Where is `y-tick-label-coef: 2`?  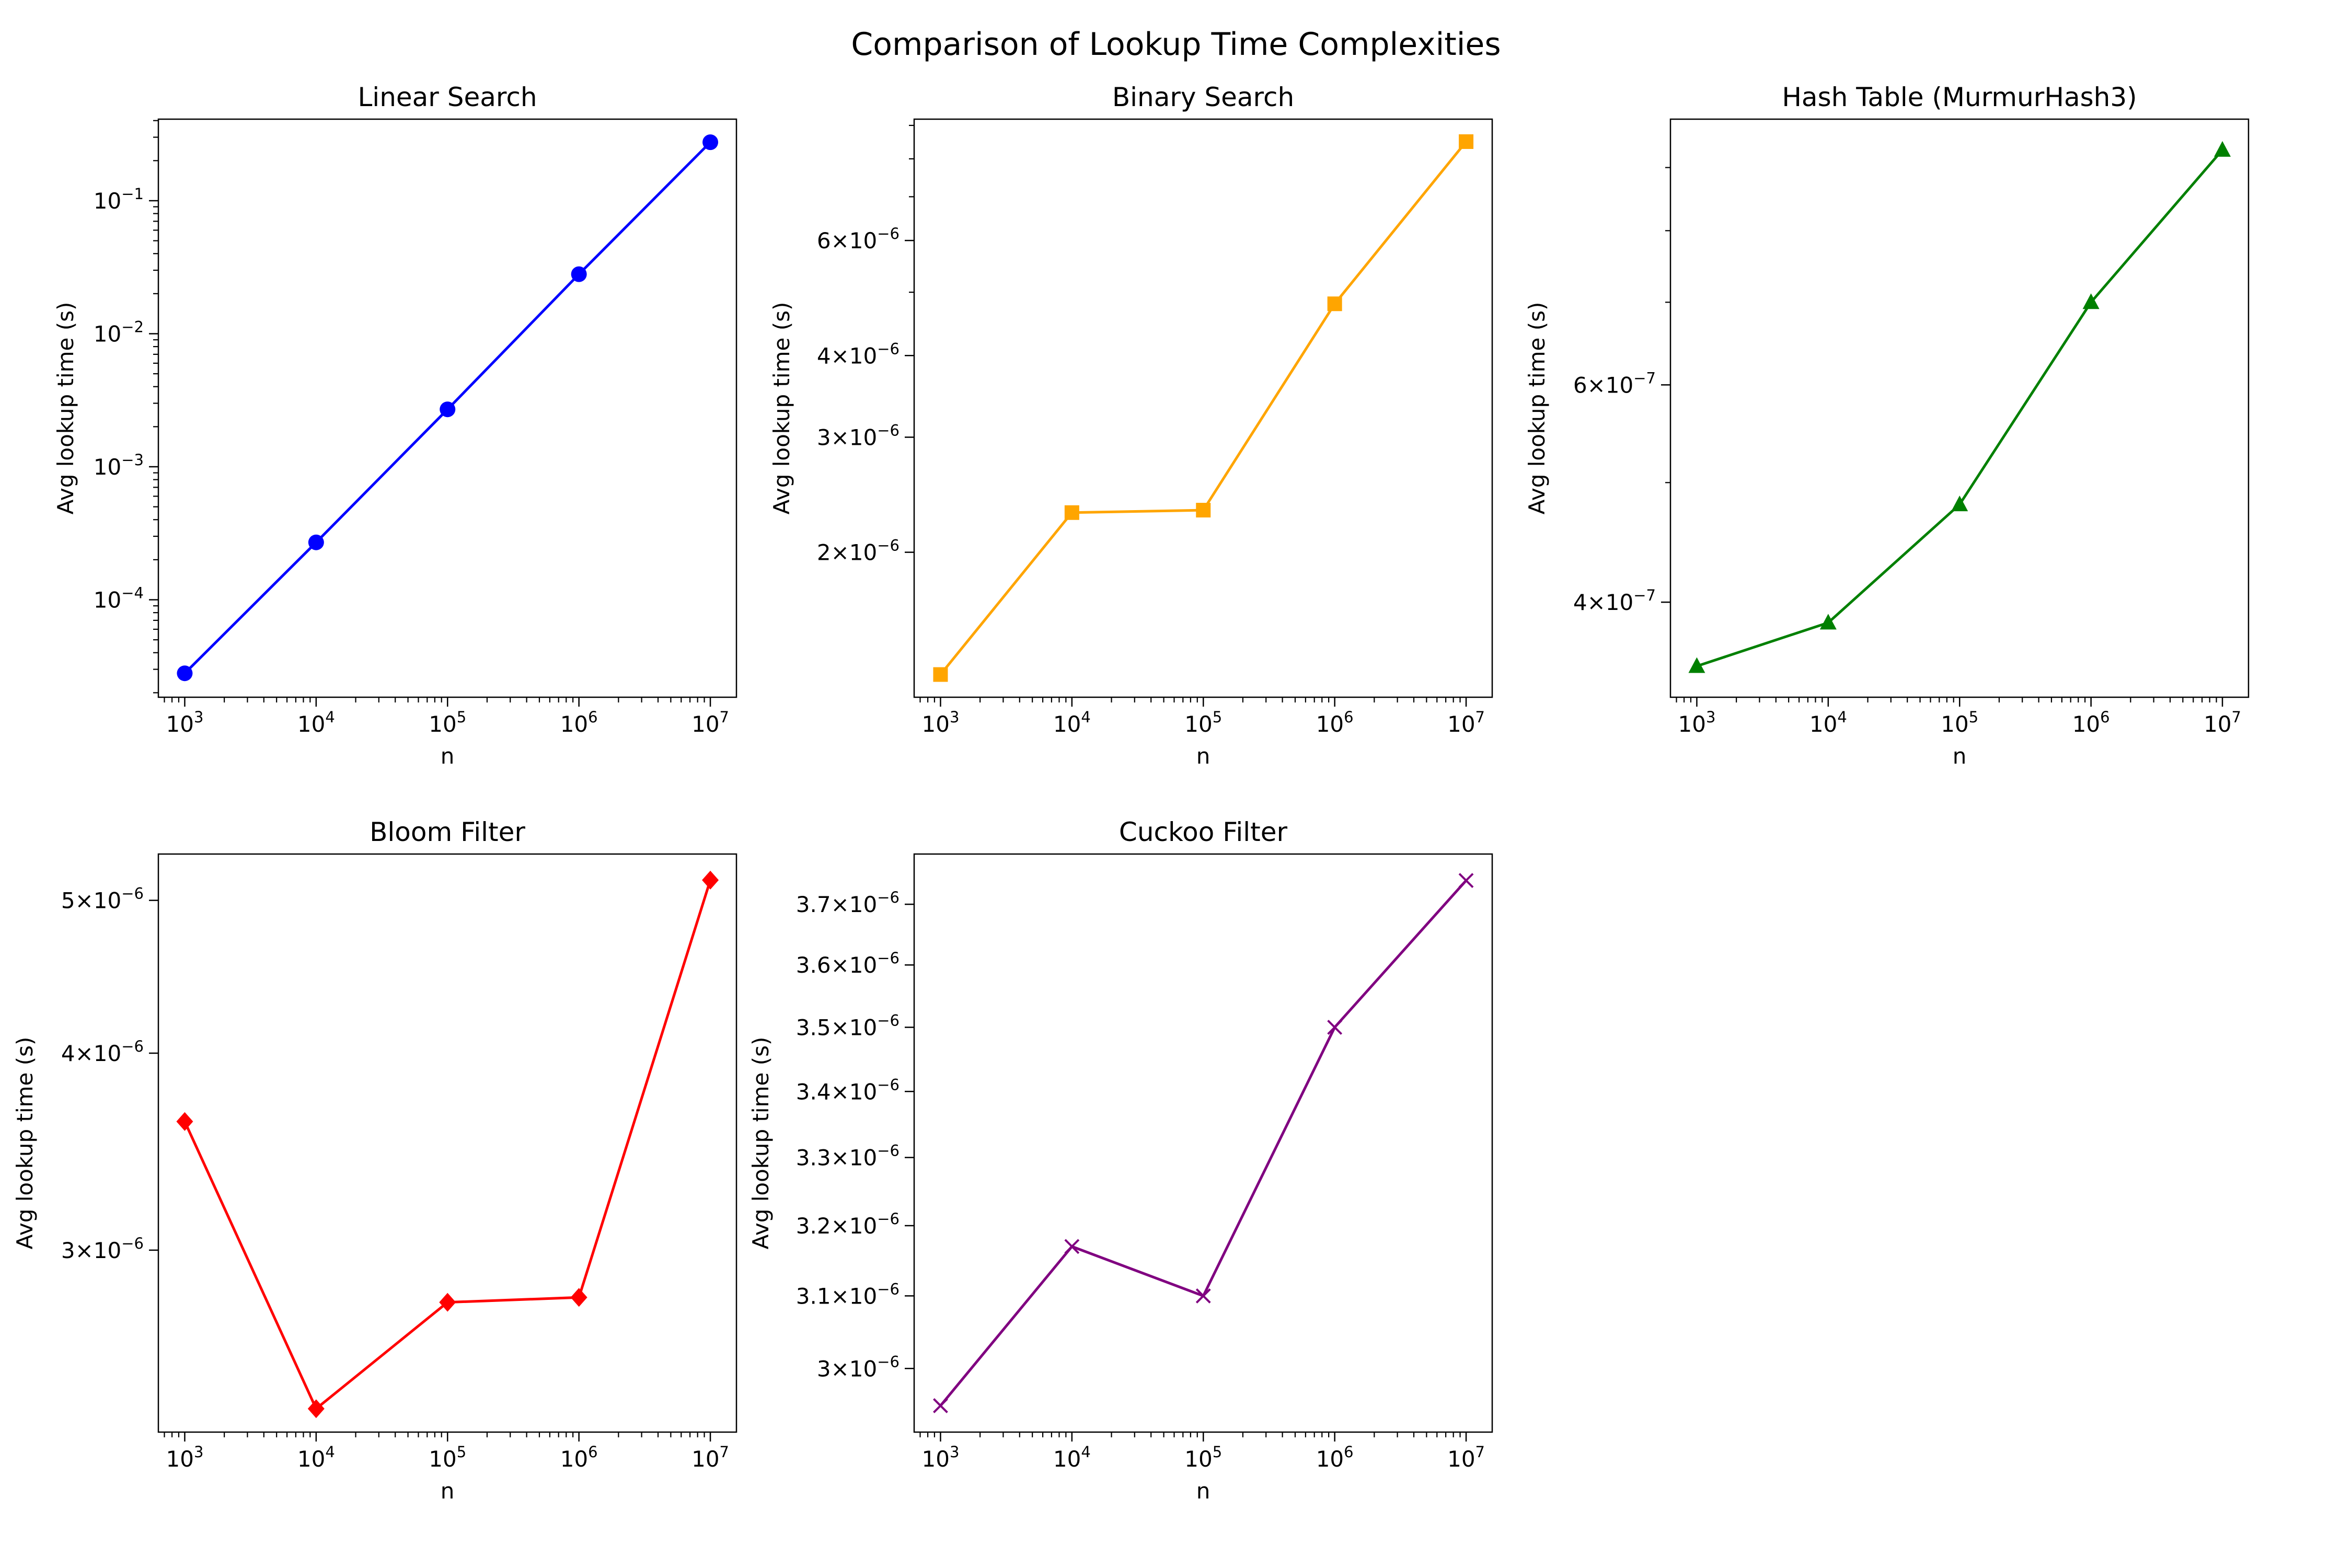
y-tick-label-coef: 2 is located at coordinates (824, 553).